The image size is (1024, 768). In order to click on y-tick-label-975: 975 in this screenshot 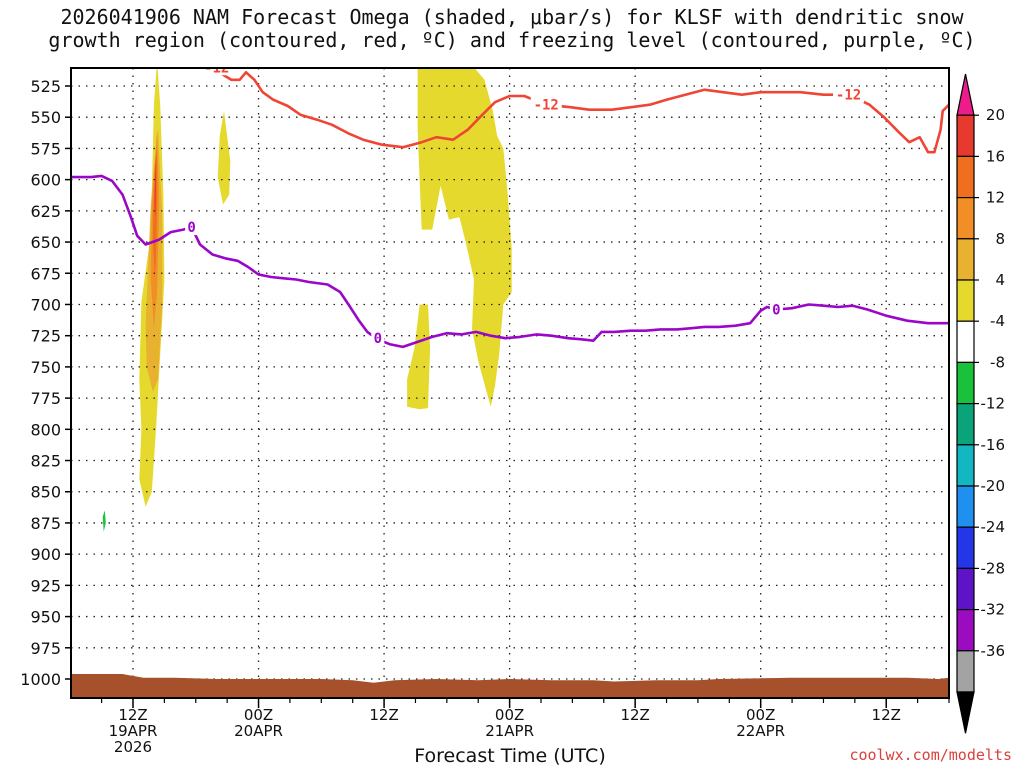, I will do `click(45, 648)`.